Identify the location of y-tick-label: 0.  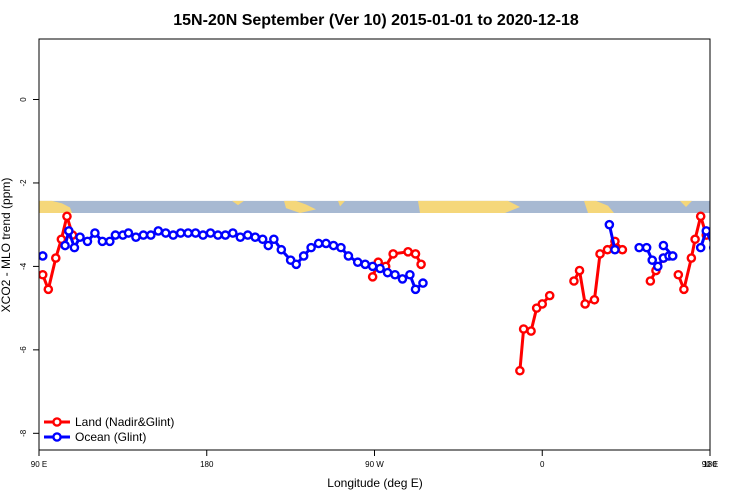
(23, 99).